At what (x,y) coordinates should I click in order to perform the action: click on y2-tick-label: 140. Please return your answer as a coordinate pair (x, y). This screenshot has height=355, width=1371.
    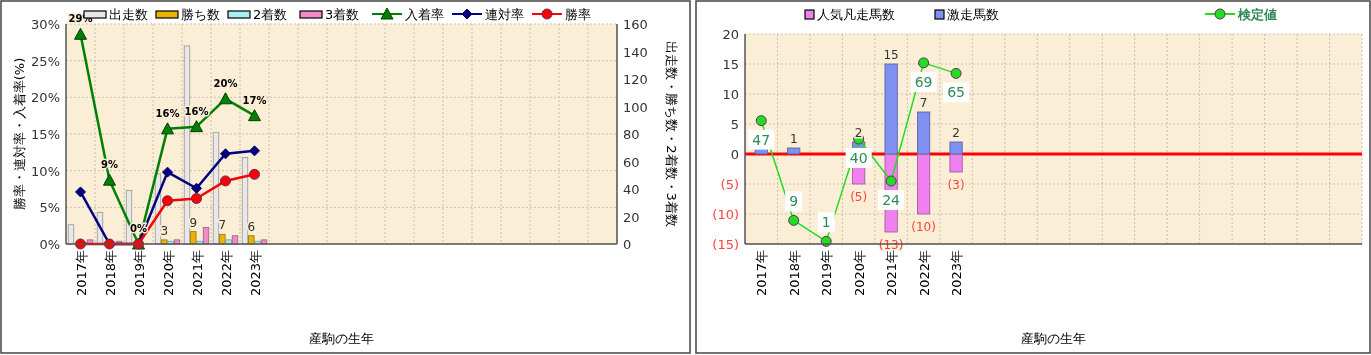
    Looking at the image, I should click on (635, 52).